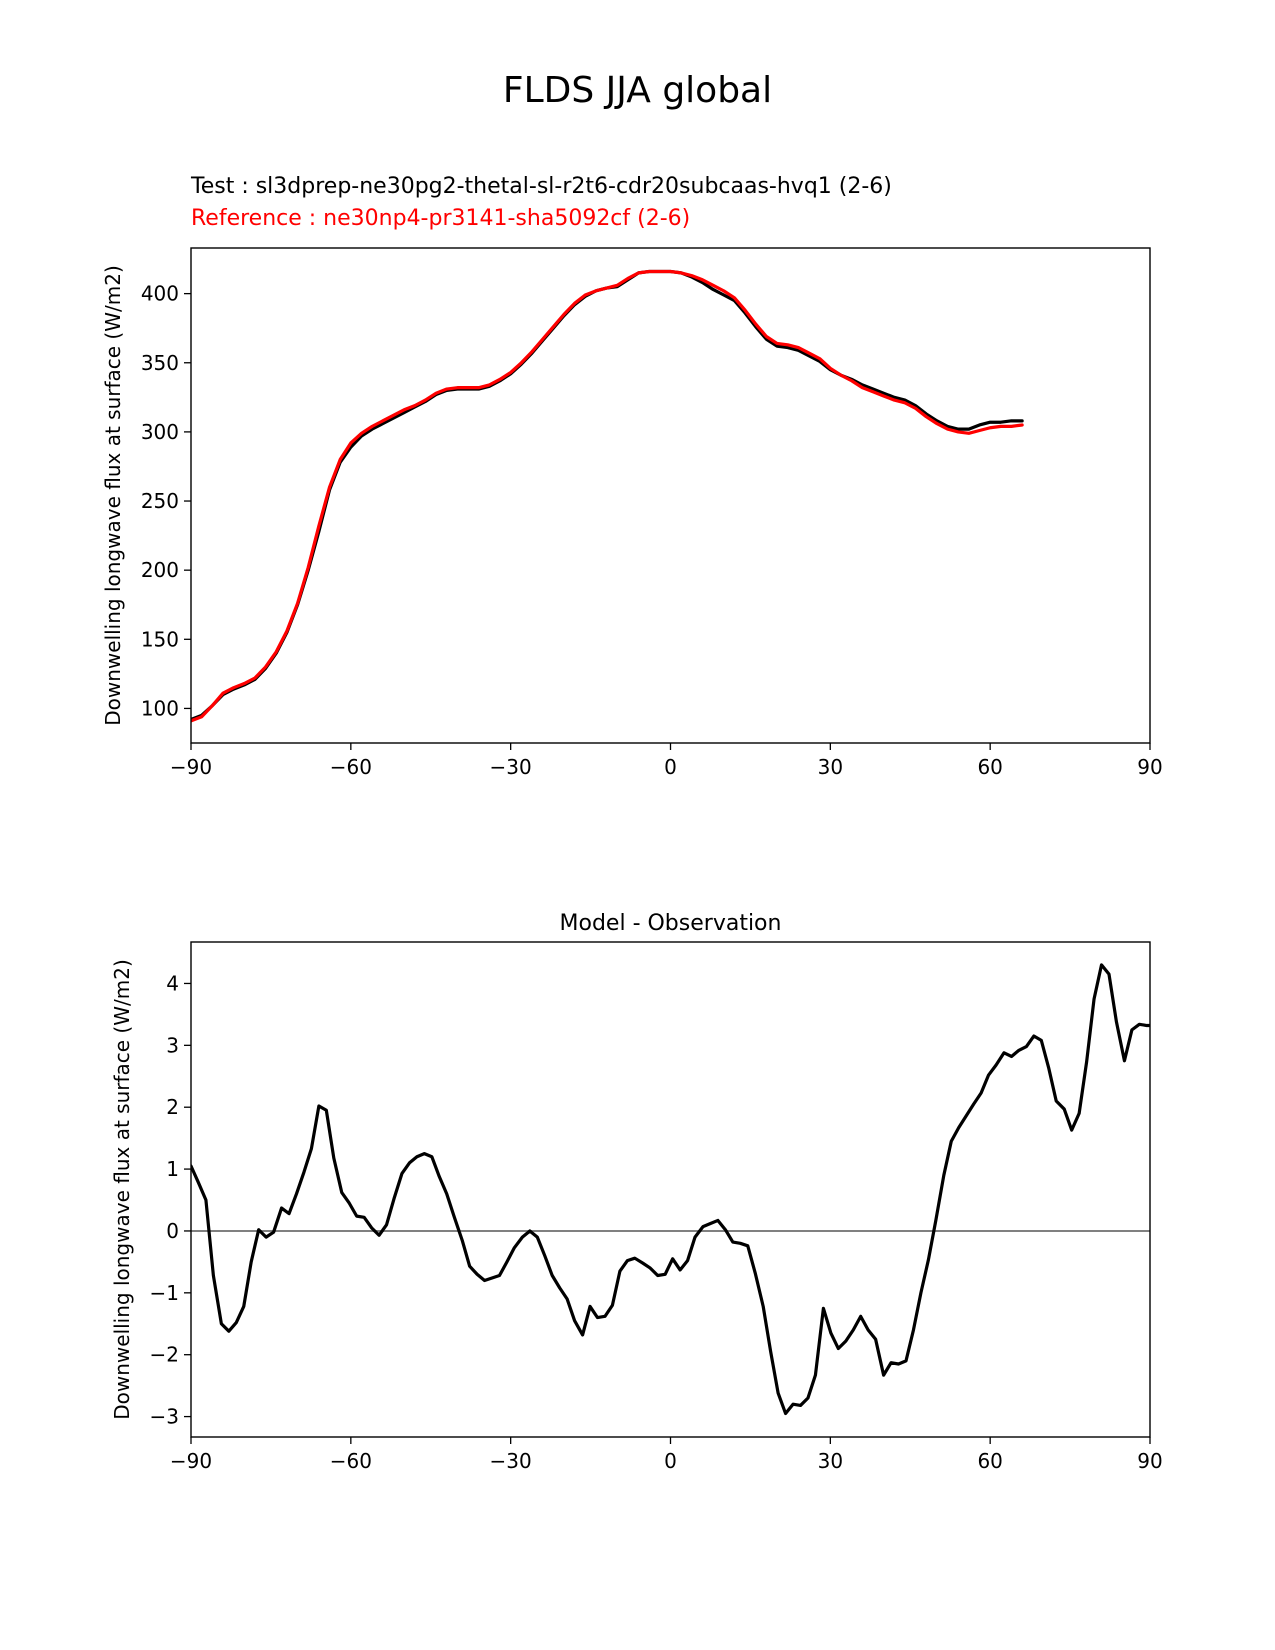  I want to click on y-tick-label: 2, so click(172, 1107).